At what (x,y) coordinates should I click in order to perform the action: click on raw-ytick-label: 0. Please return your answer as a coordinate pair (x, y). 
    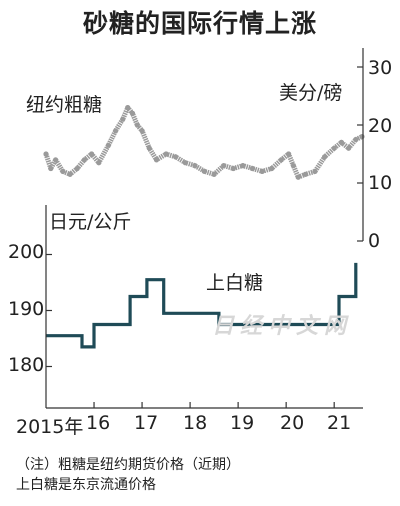
    Looking at the image, I should click on (374, 241).